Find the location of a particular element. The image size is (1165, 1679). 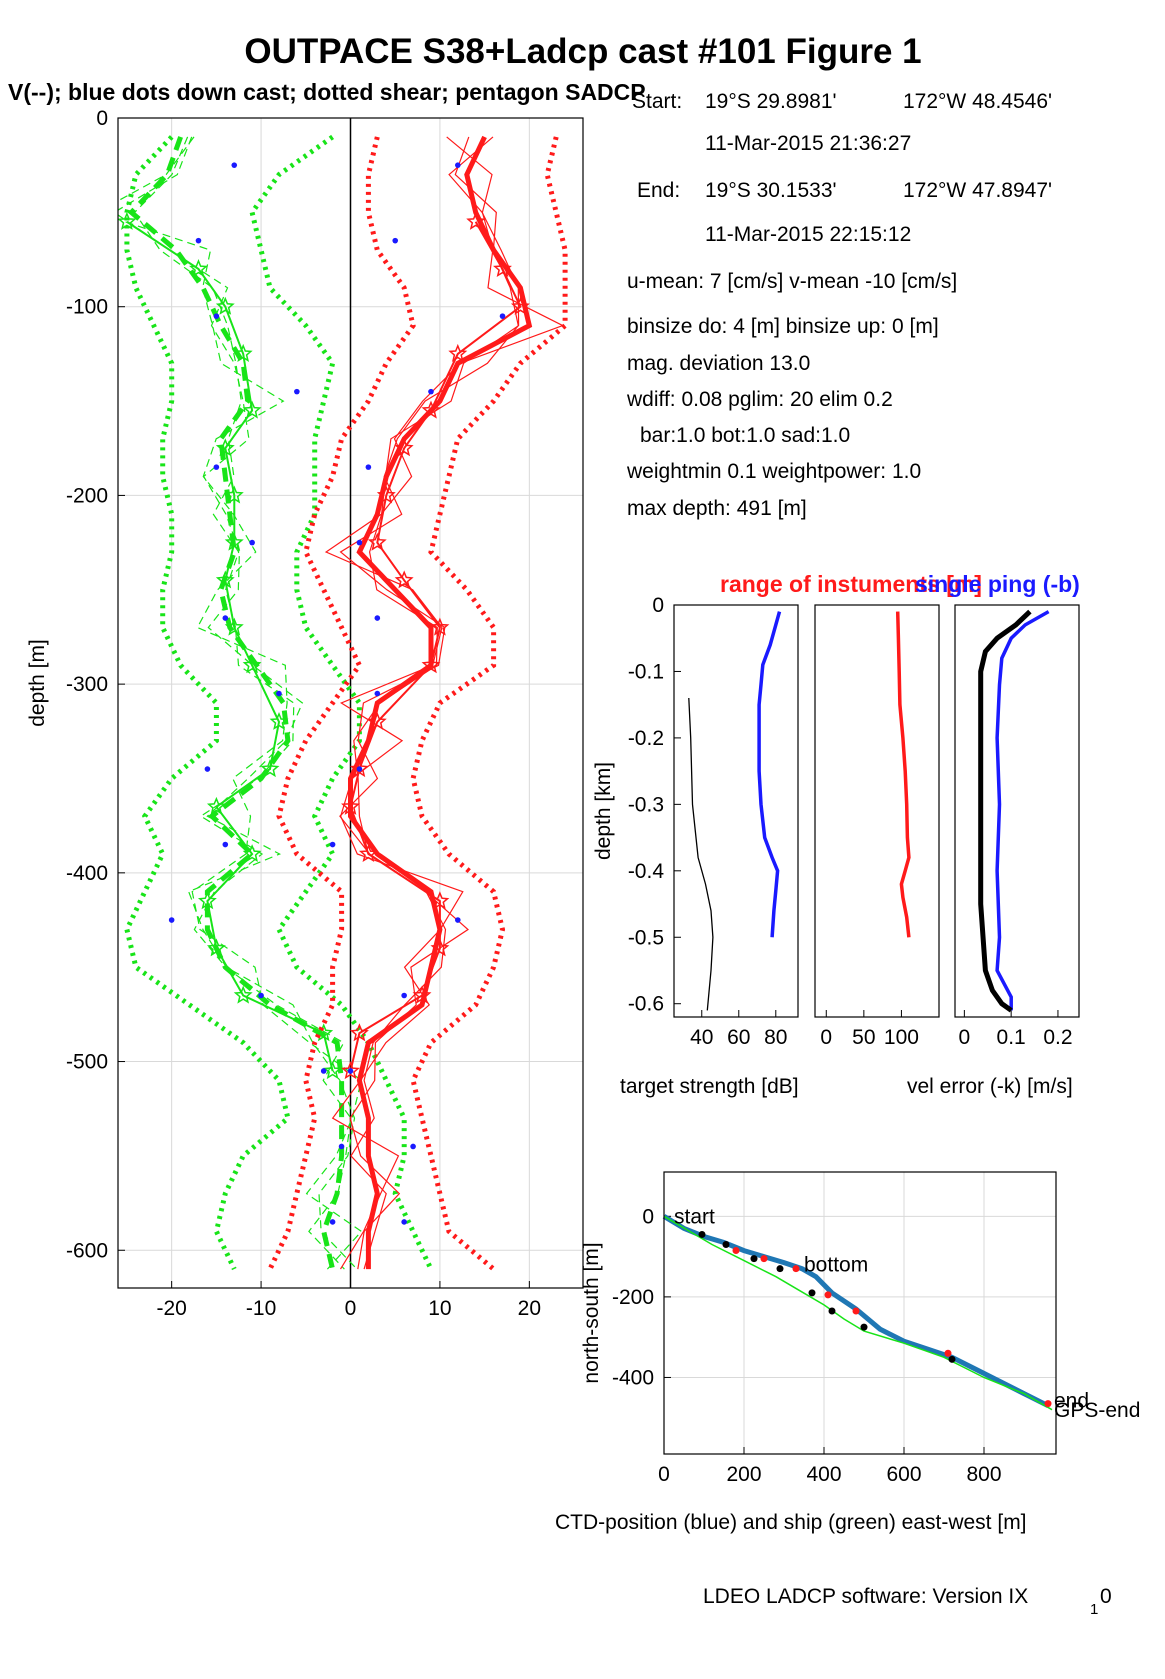

x-axis-label: target strength [dB] is located at coordinates (709, 1086).